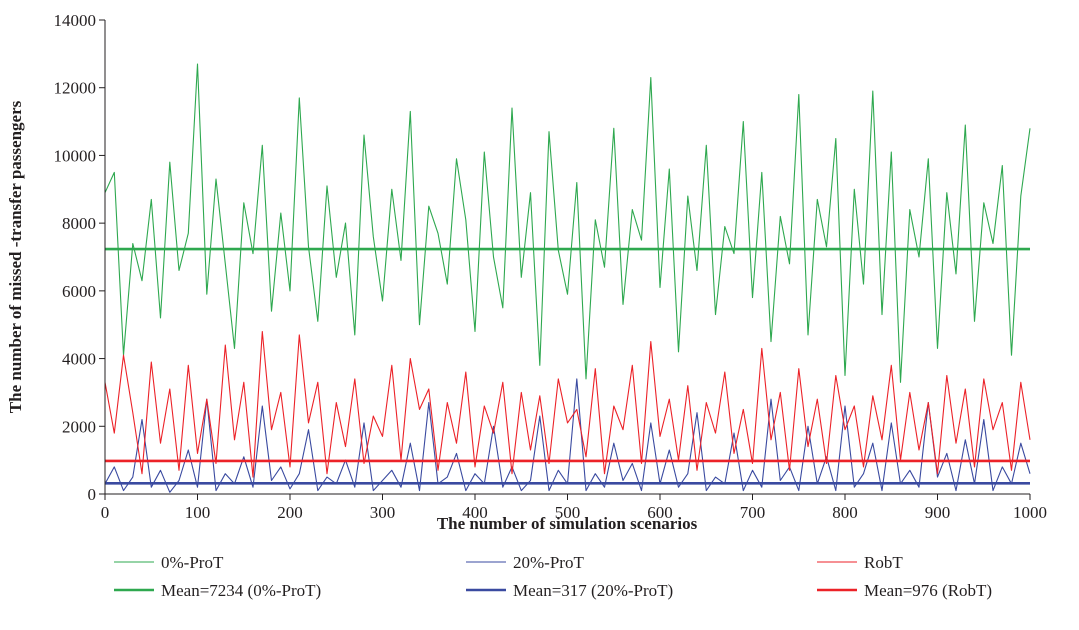  Describe the element at coordinates (75, 155) in the screenshot. I see `y-tick-label: 10000` at that location.